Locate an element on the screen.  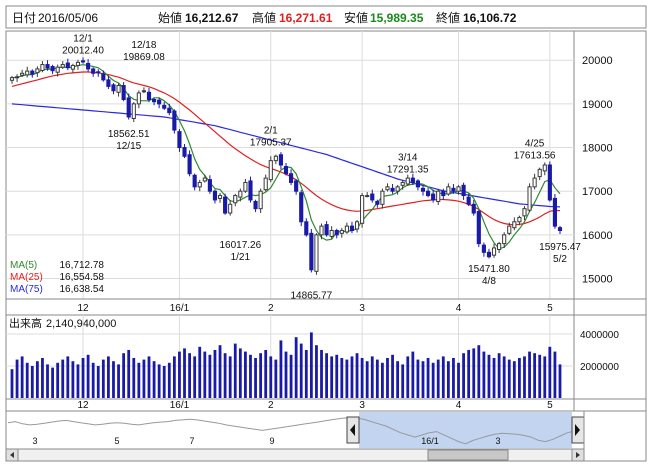
navigator-tick-label: 16/1 is located at coordinates (430, 441).